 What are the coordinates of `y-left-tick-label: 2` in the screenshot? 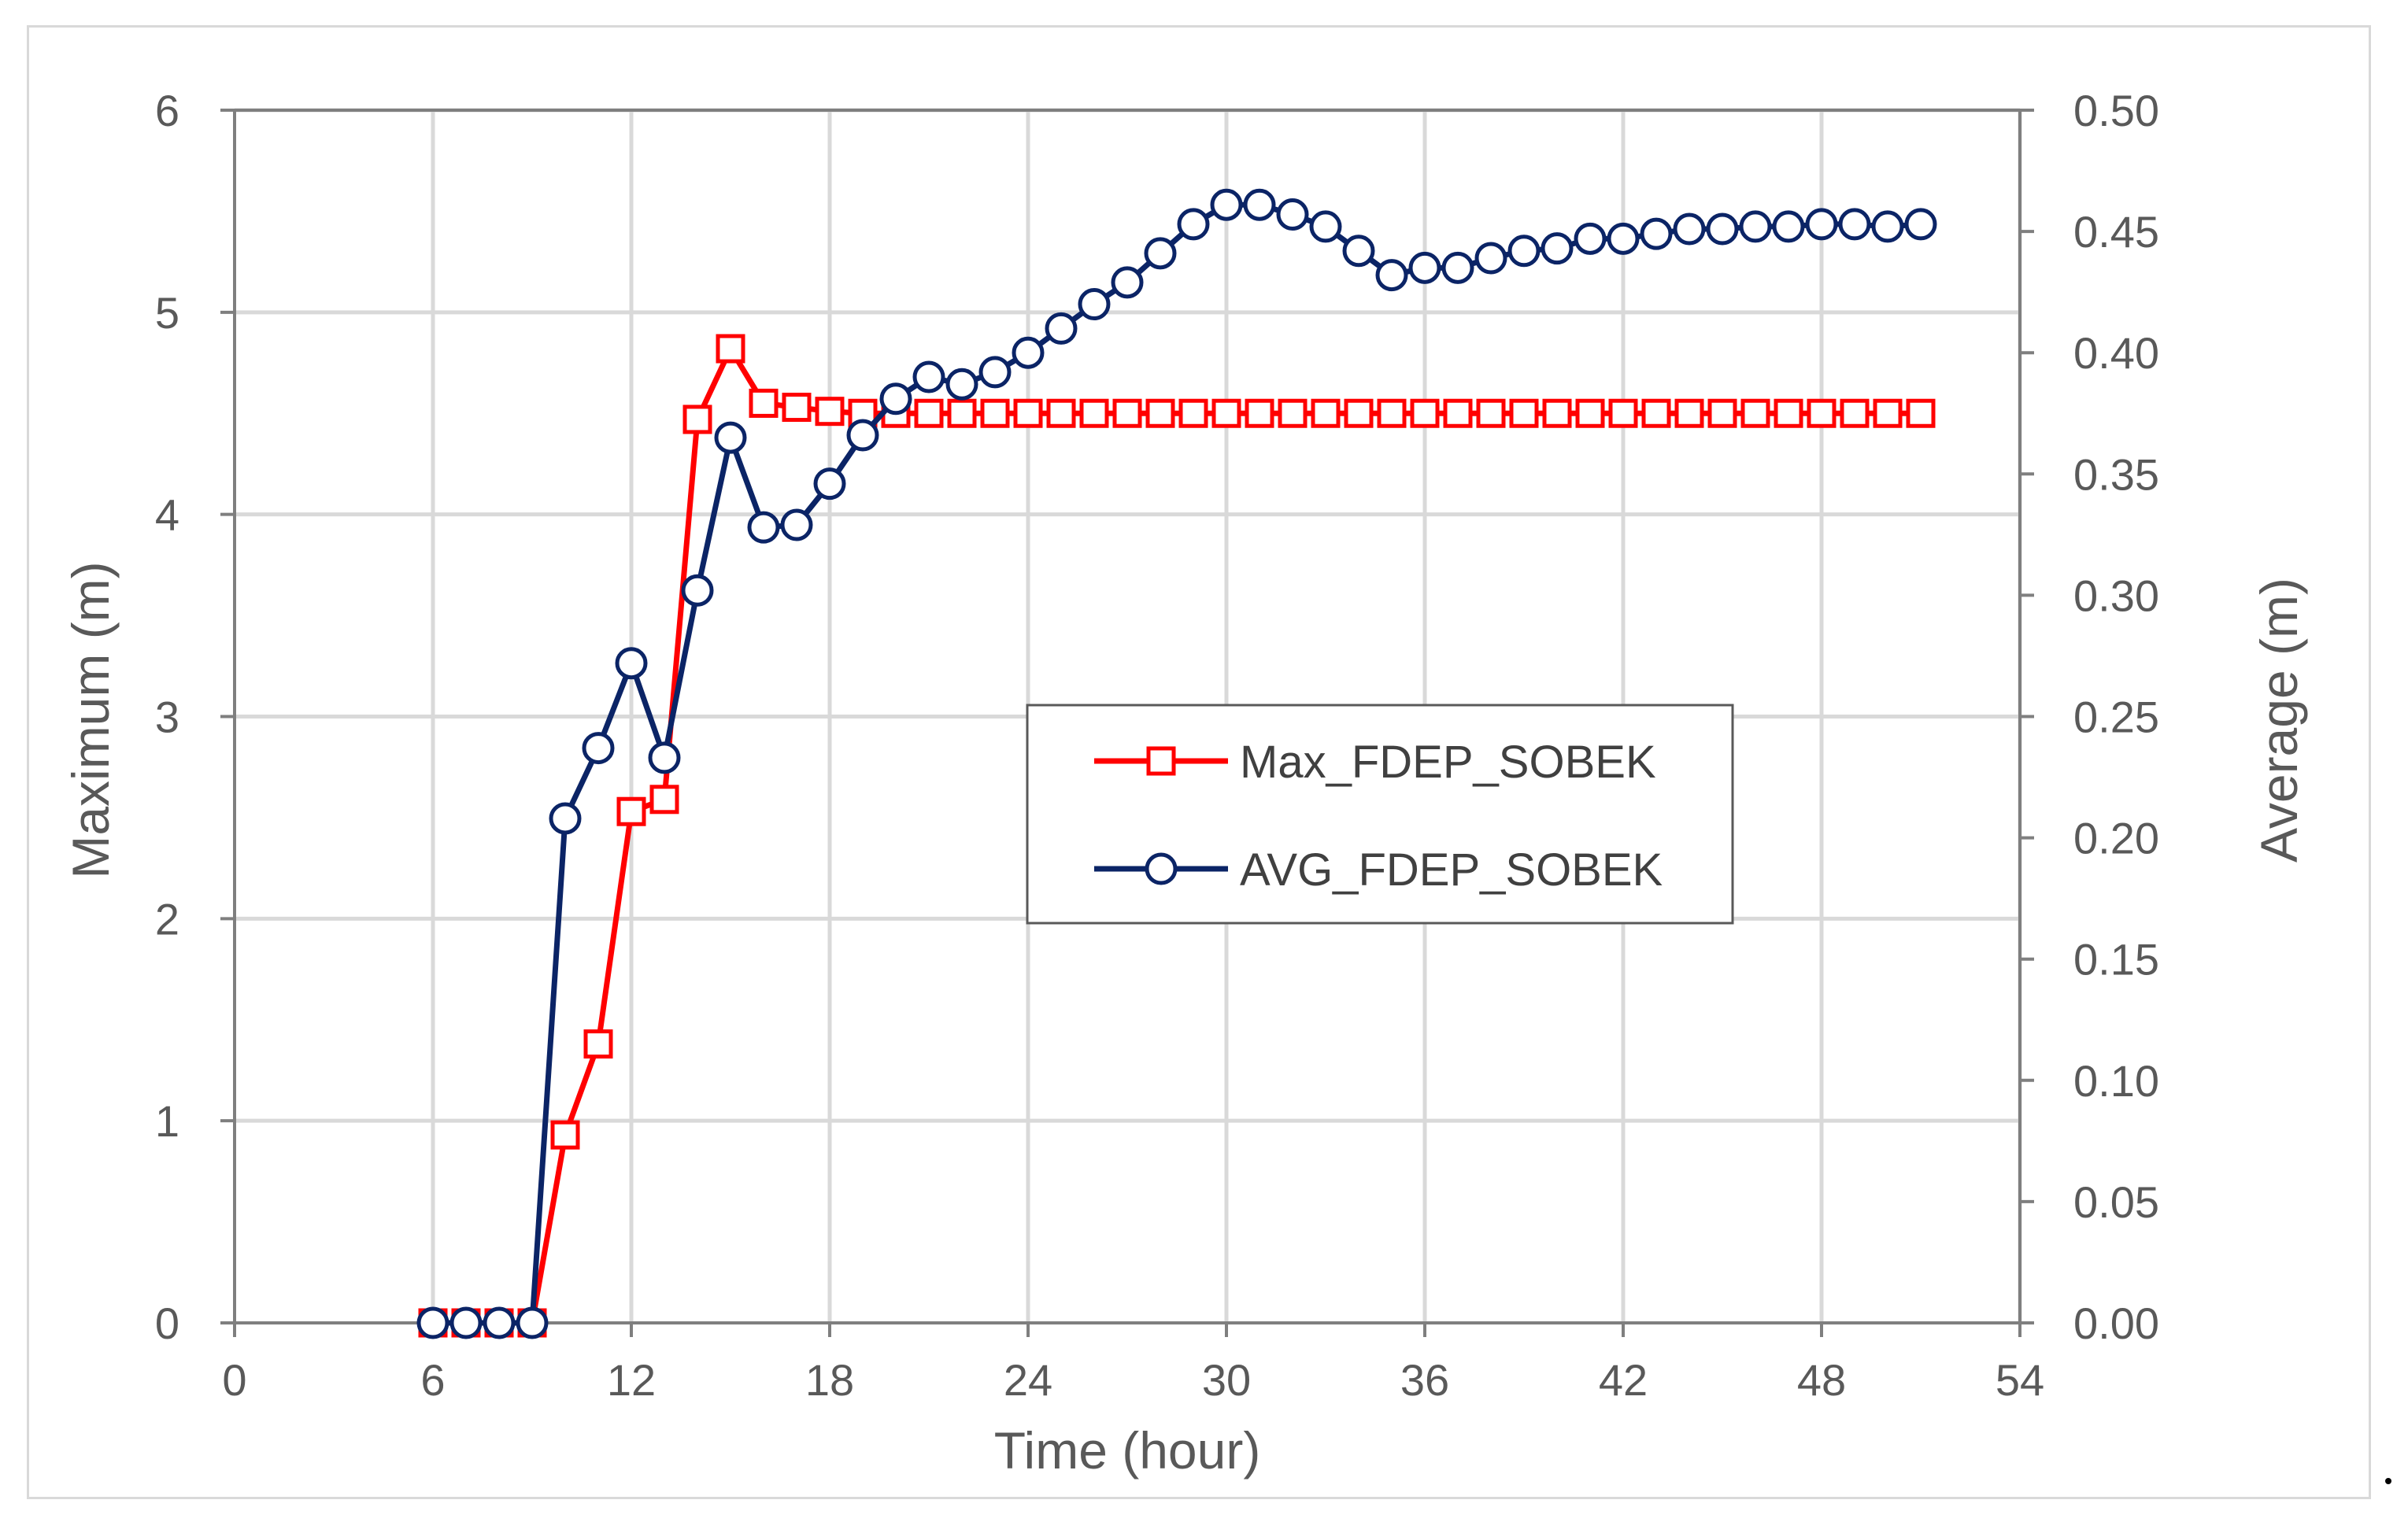 It's located at (167, 919).